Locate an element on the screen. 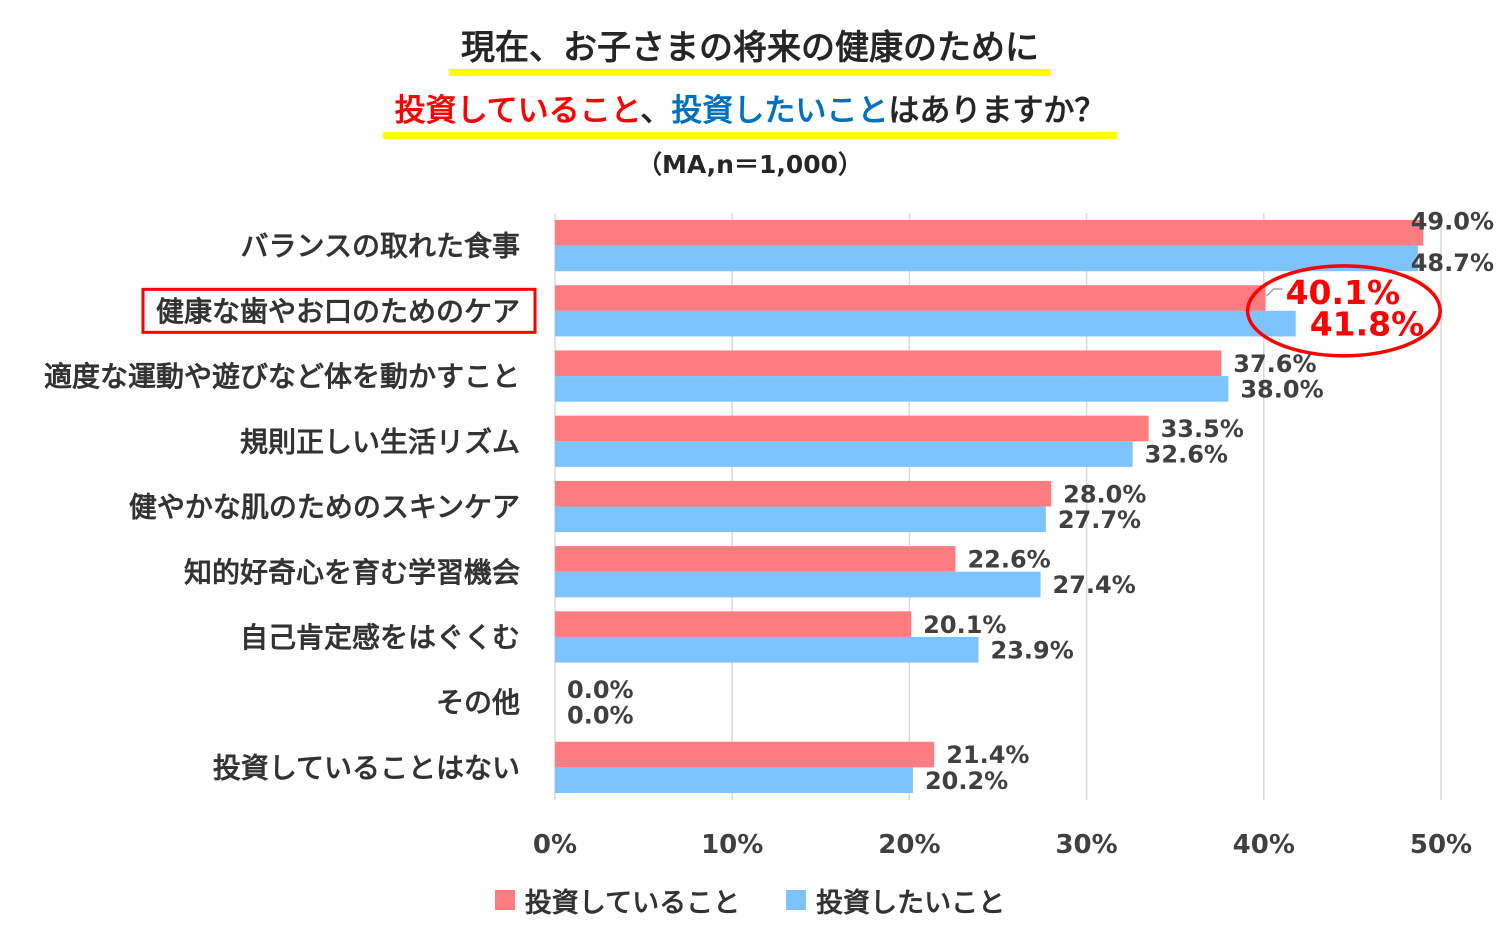 The width and height of the screenshot is (1500, 939). value-label: 28.0% is located at coordinates (1104, 494).